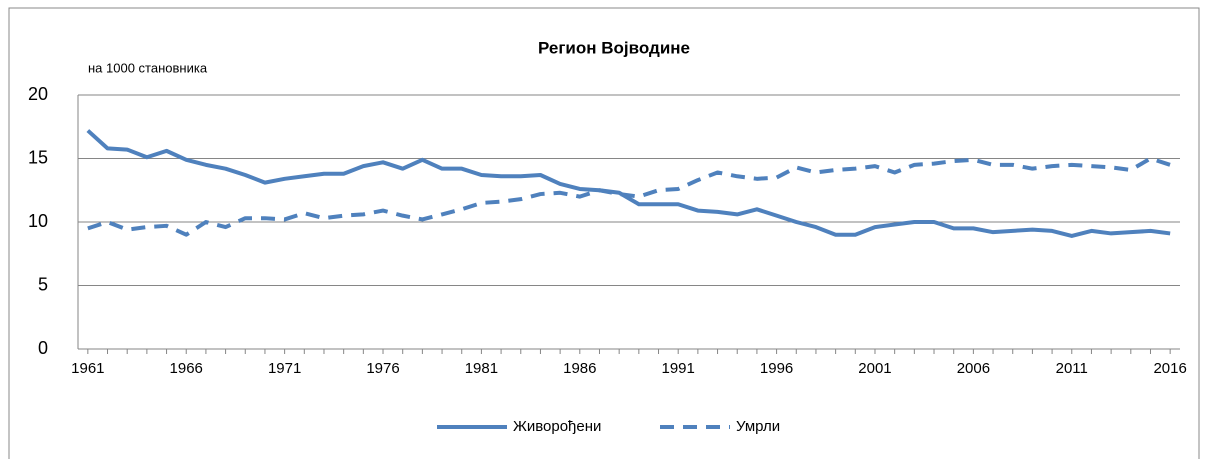 The height and width of the screenshot is (459, 1208). I want to click on x-tick-label: 2016, so click(1169, 368).